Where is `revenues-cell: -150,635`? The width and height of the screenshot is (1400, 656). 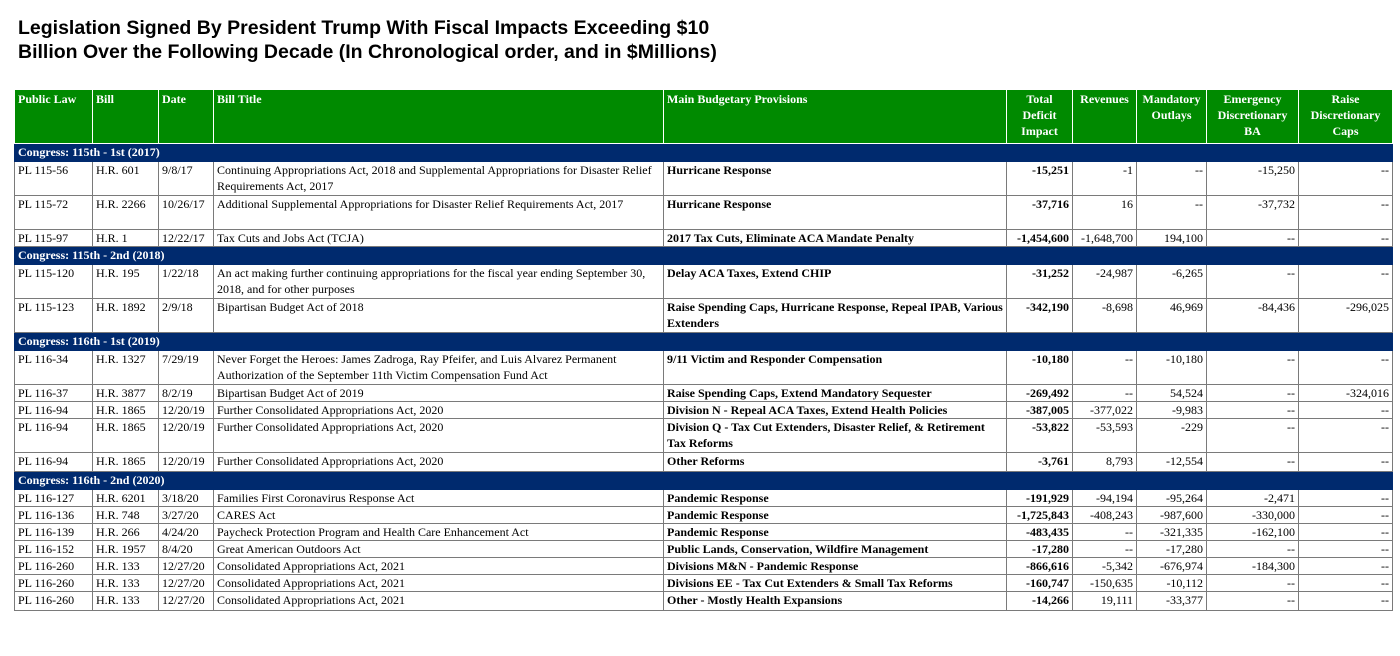
revenues-cell: -150,635 is located at coordinates (1104, 583).